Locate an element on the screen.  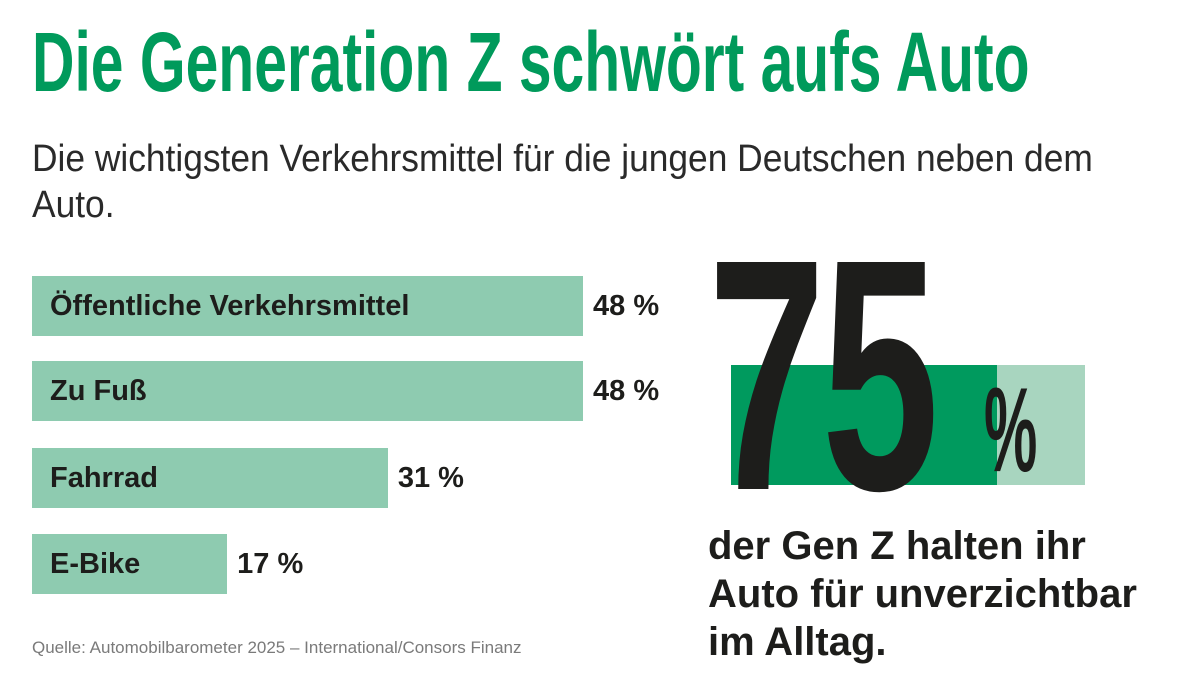
page-title: Die Generation Z schwört aufs Auto is located at coordinates (531, 62).